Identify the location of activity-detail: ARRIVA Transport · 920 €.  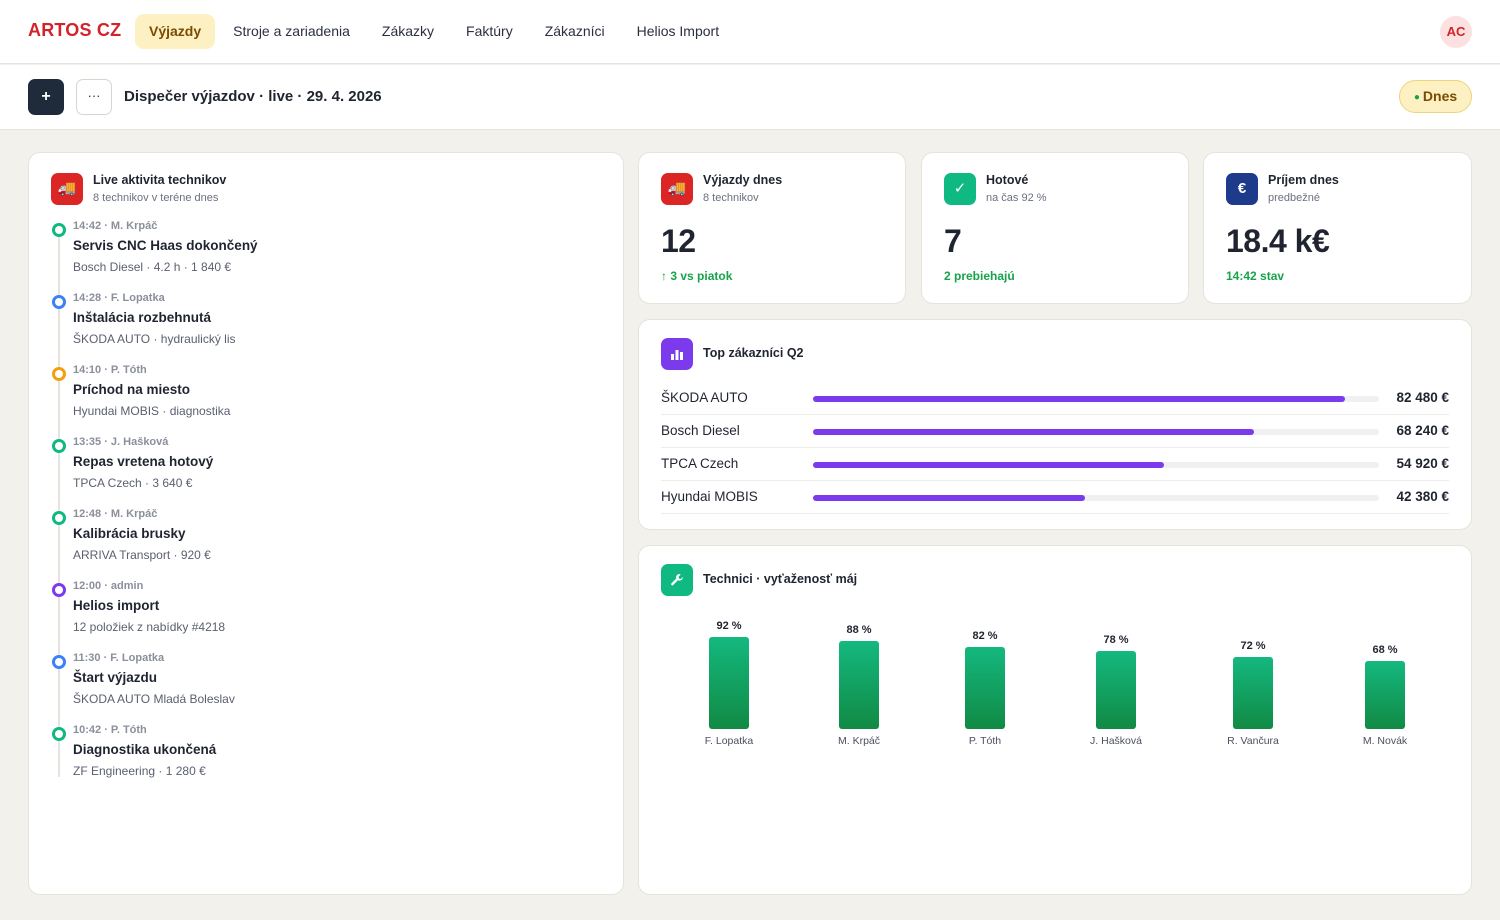
(142, 555).